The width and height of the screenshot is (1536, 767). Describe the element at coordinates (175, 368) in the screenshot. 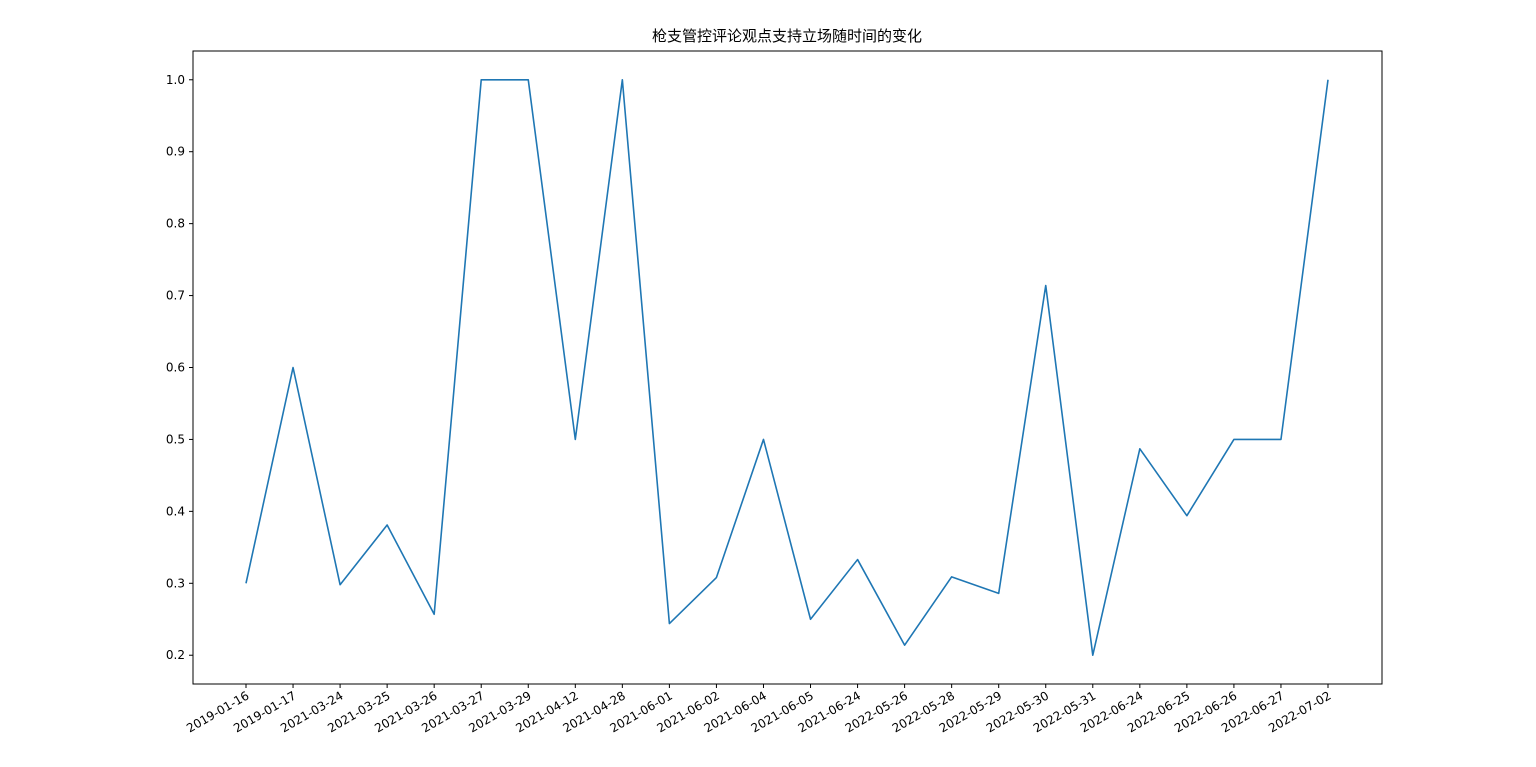

I see `y-tick-label: 0.6` at that location.